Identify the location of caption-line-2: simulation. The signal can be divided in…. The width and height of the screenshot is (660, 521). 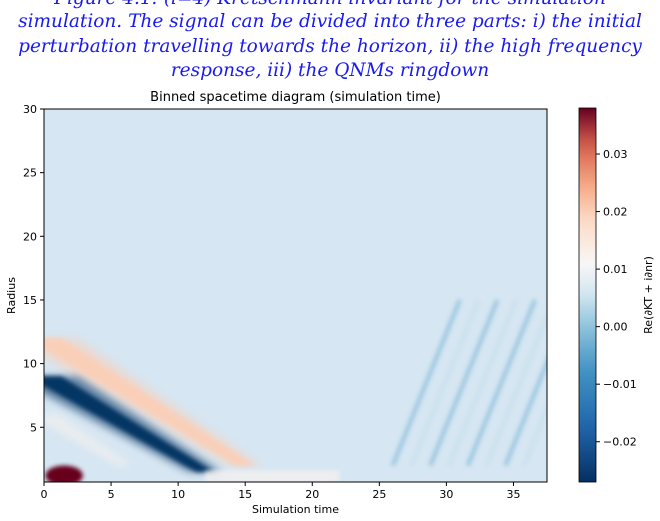
(330, 21).